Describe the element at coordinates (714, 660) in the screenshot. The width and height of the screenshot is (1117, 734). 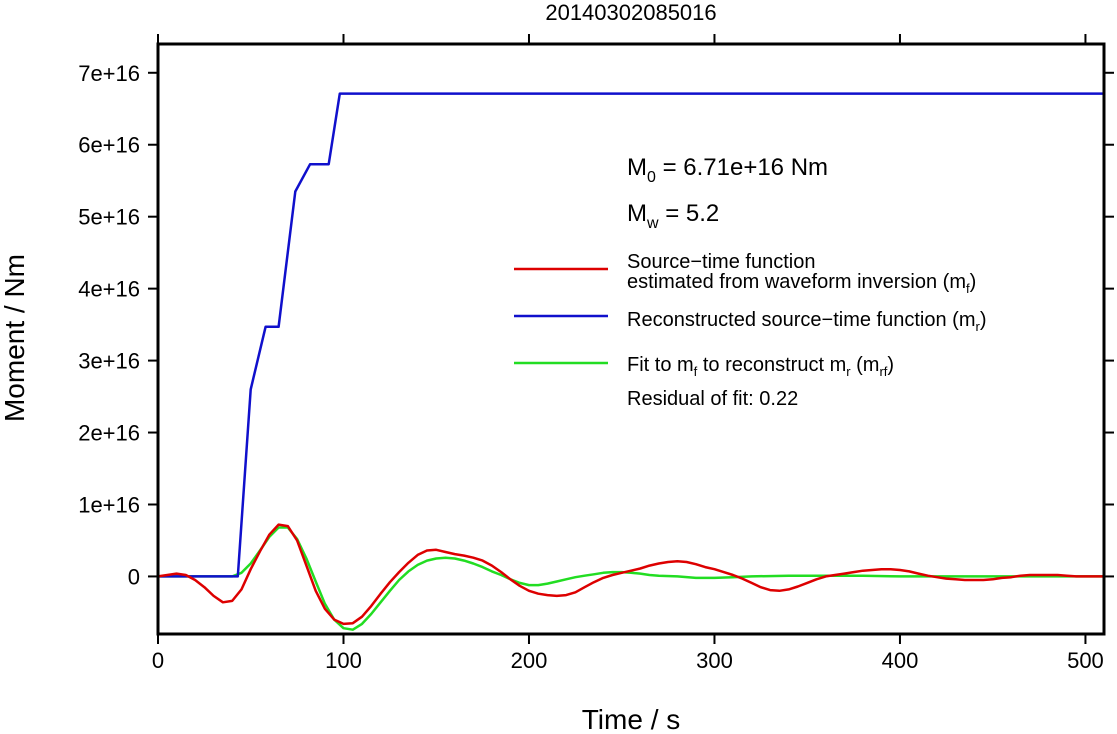
I see `x-tick-label: 300` at that location.